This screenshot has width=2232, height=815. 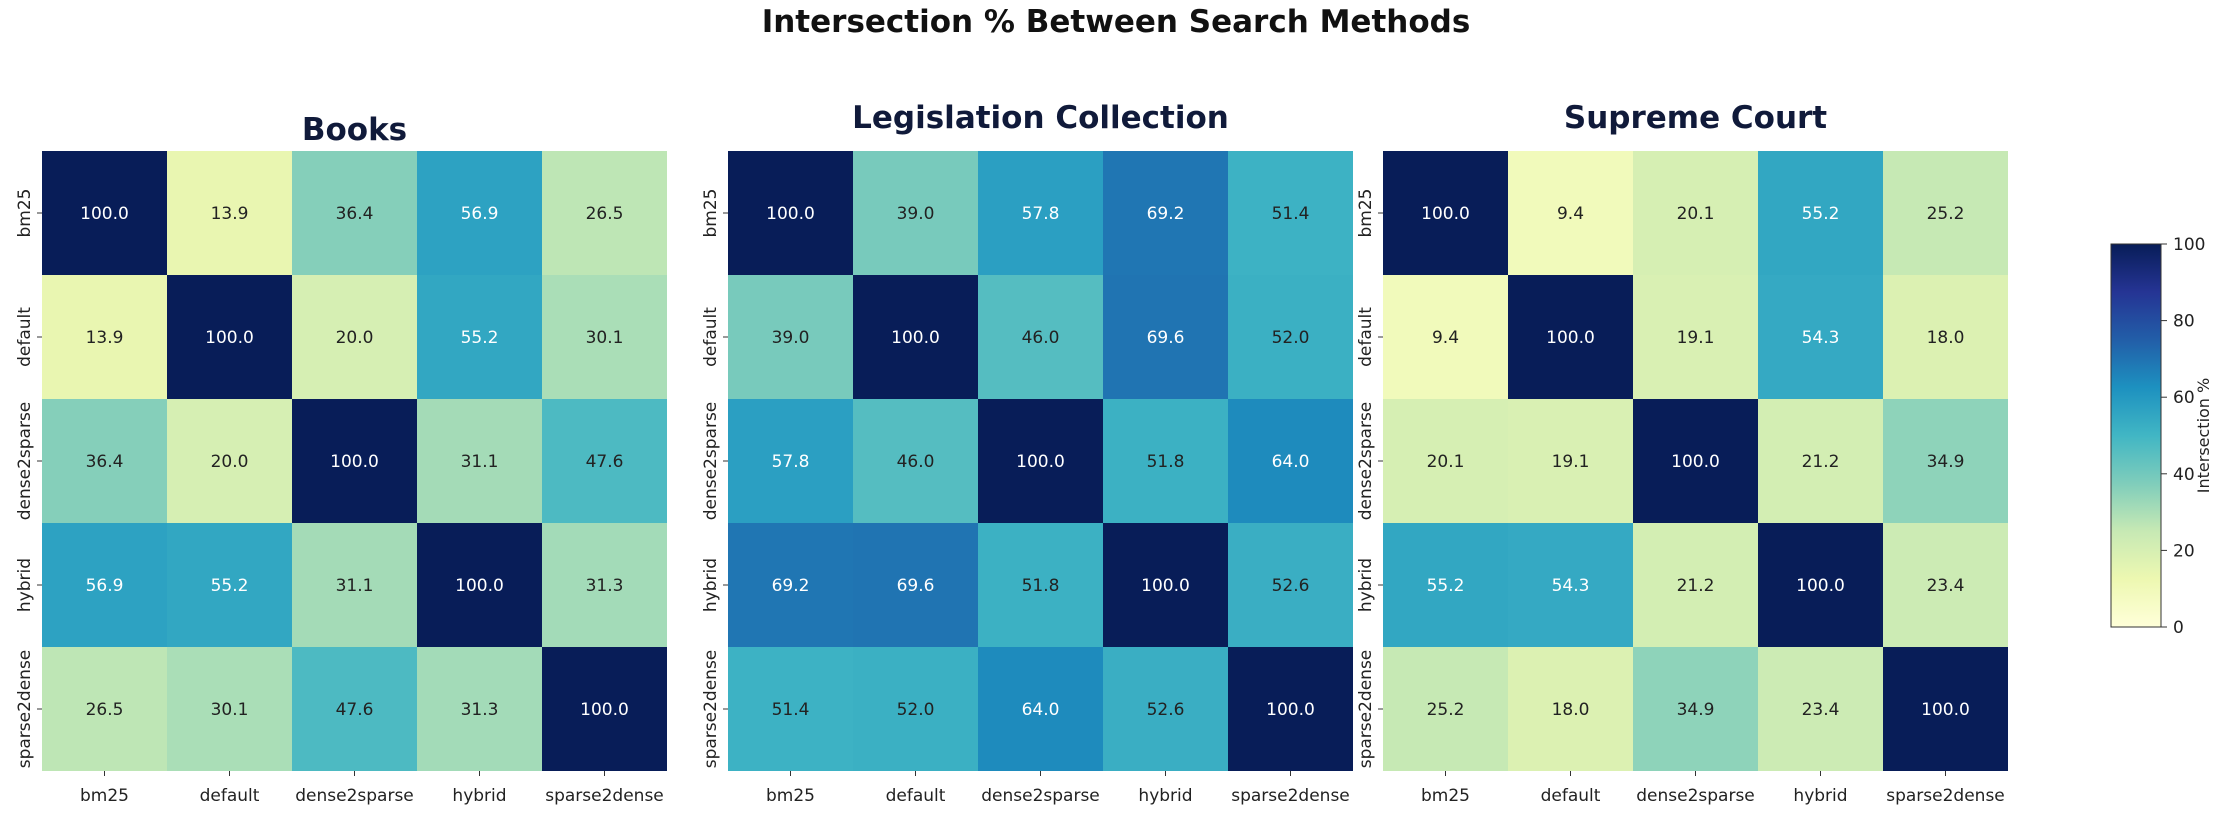 What do you see at coordinates (354, 130) in the screenshot?
I see `heatmap-title-0: Books` at bounding box center [354, 130].